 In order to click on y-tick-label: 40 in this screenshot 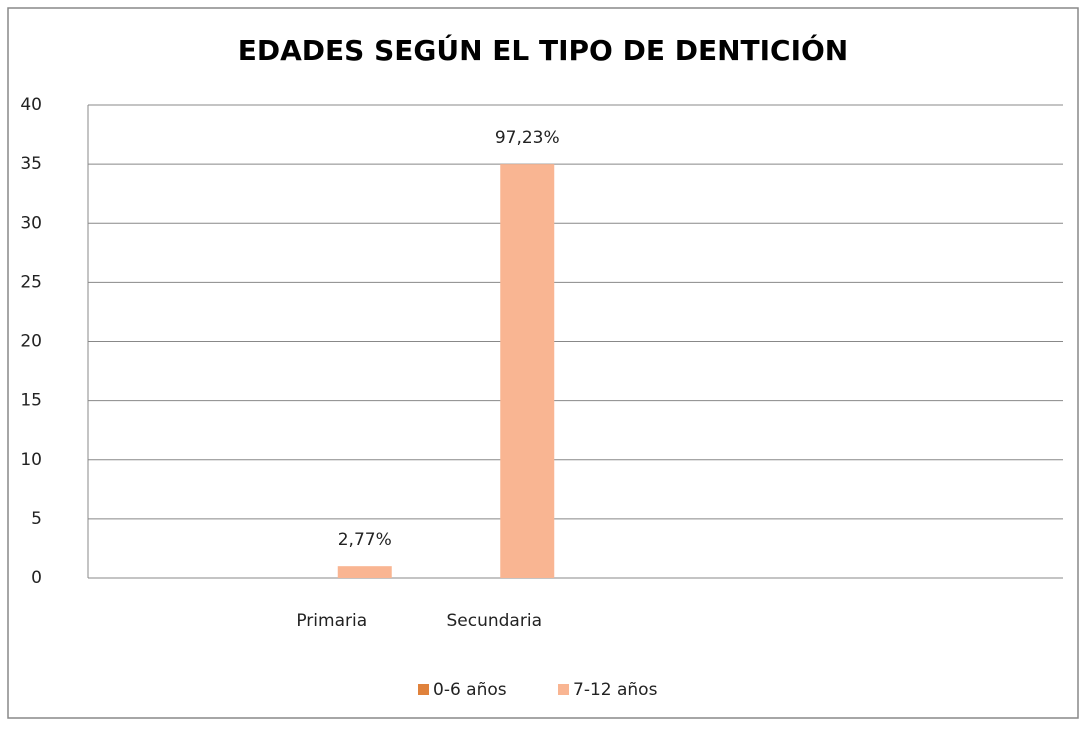, I will do `click(31, 105)`.